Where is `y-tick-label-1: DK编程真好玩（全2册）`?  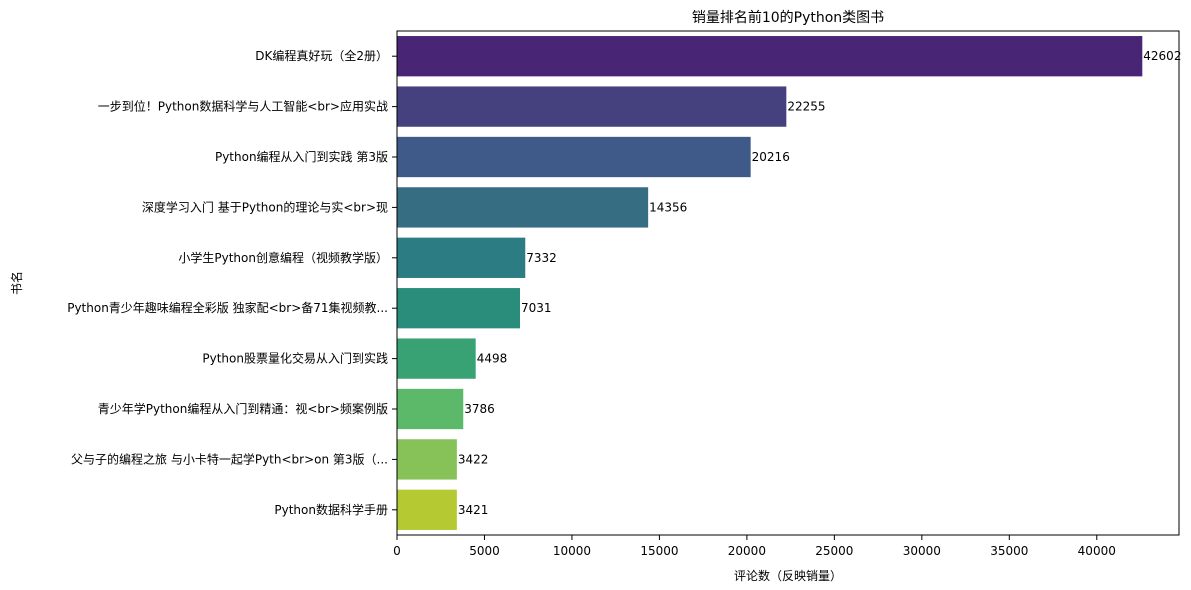
y-tick-label-1: DK编程真好玩（全2册） is located at coordinates (321, 55).